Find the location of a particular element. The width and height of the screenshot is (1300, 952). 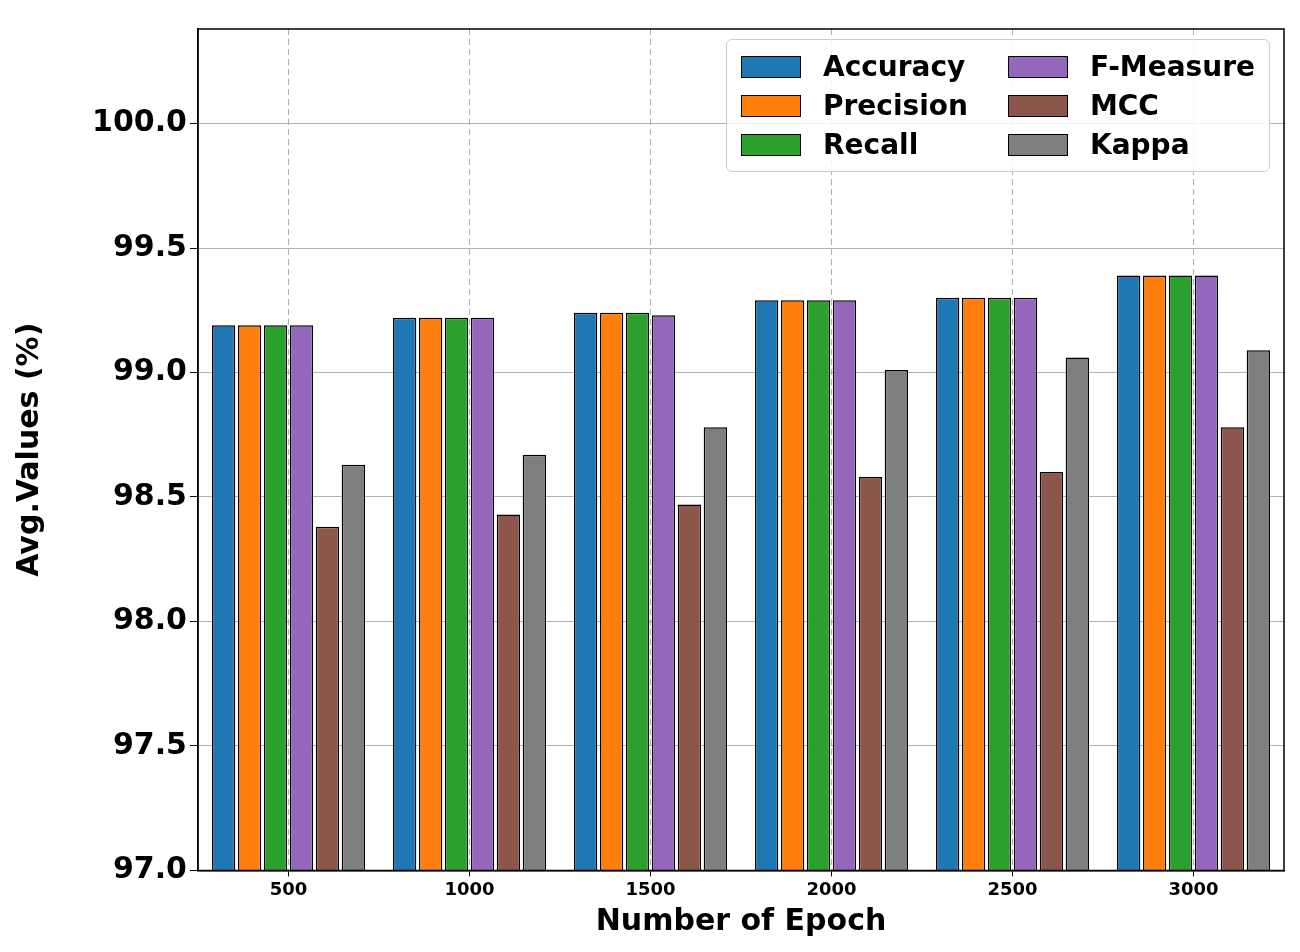

legend-label: Accuracy is located at coordinates (894, 66).